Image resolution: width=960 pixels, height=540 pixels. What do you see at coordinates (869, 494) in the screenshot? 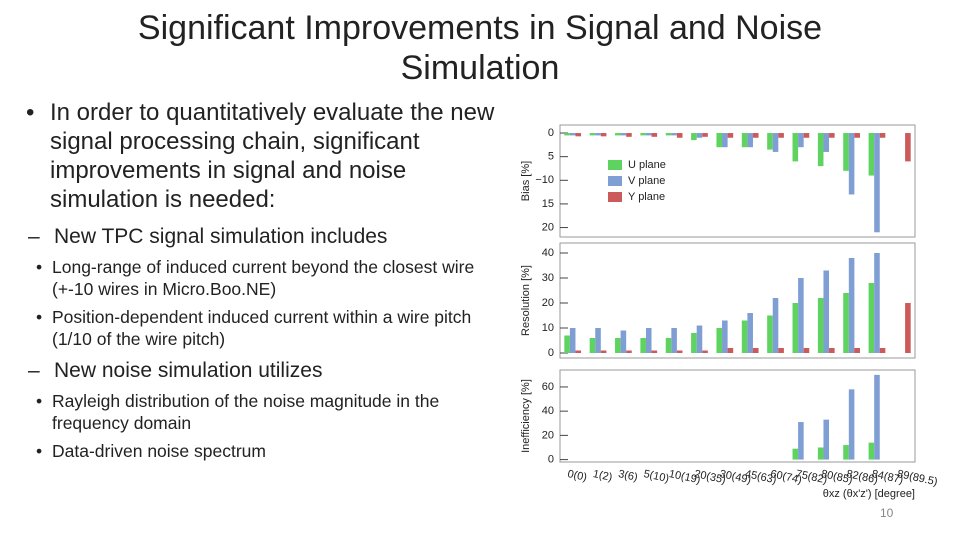
I see `x-axis-label: θxz (θx'z') [degree]` at bounding box center [869, 494].